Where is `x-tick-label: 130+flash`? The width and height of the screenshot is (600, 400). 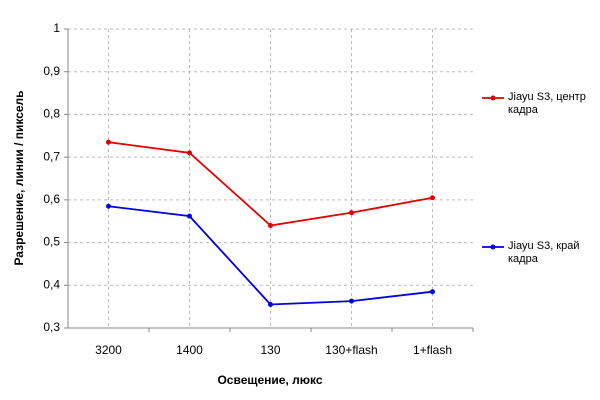 x-tick-label: 130+flash is located at coordinates (351, 350).